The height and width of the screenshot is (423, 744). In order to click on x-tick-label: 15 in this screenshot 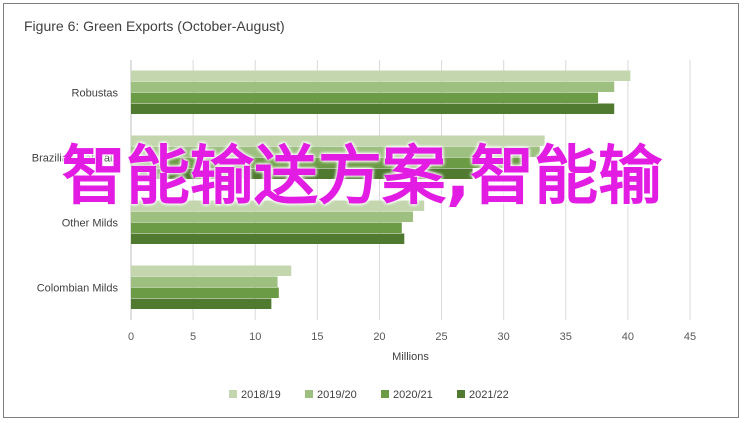, I will do `click(317, 337)`.